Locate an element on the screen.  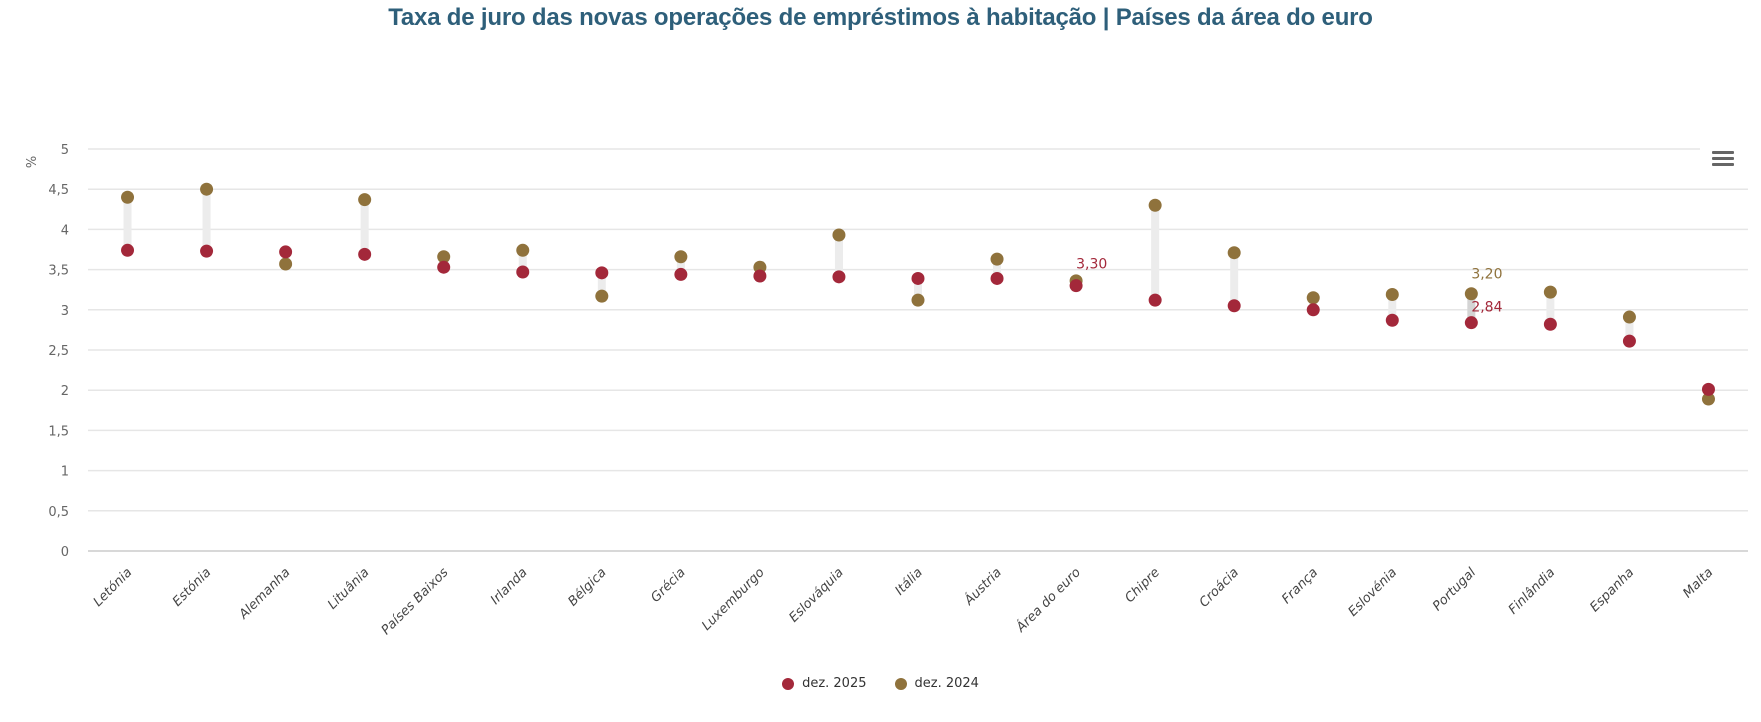
y-tick-label: 2 is located at coordinates (65, 391).